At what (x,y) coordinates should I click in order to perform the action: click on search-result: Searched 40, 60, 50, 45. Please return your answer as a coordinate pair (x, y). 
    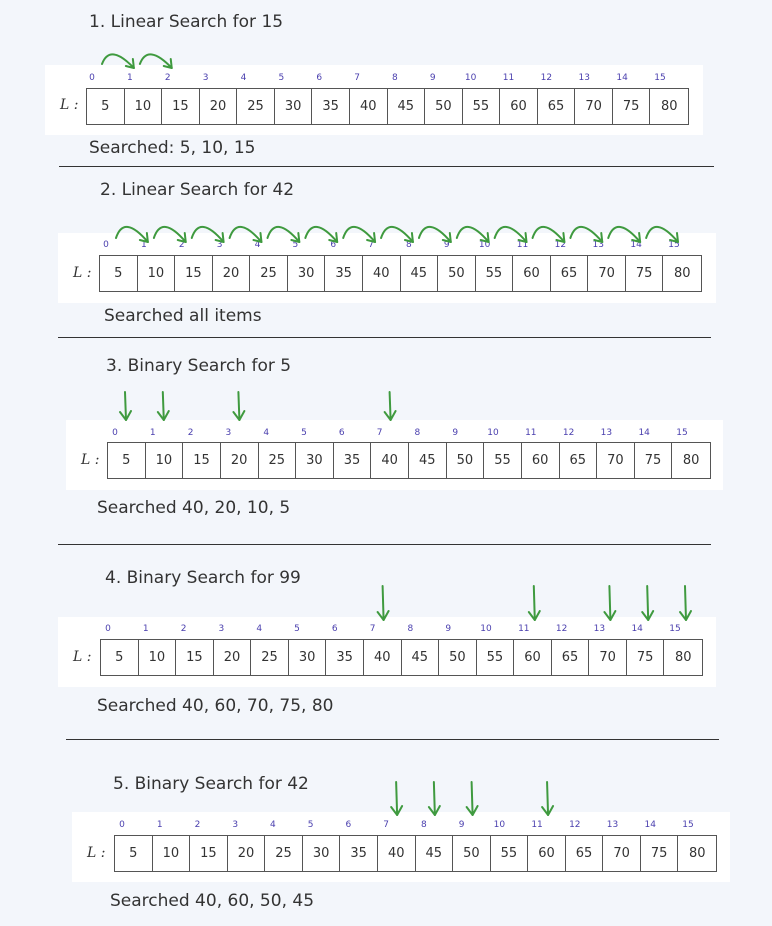
    Looking at the image, I should click on (212, 901).